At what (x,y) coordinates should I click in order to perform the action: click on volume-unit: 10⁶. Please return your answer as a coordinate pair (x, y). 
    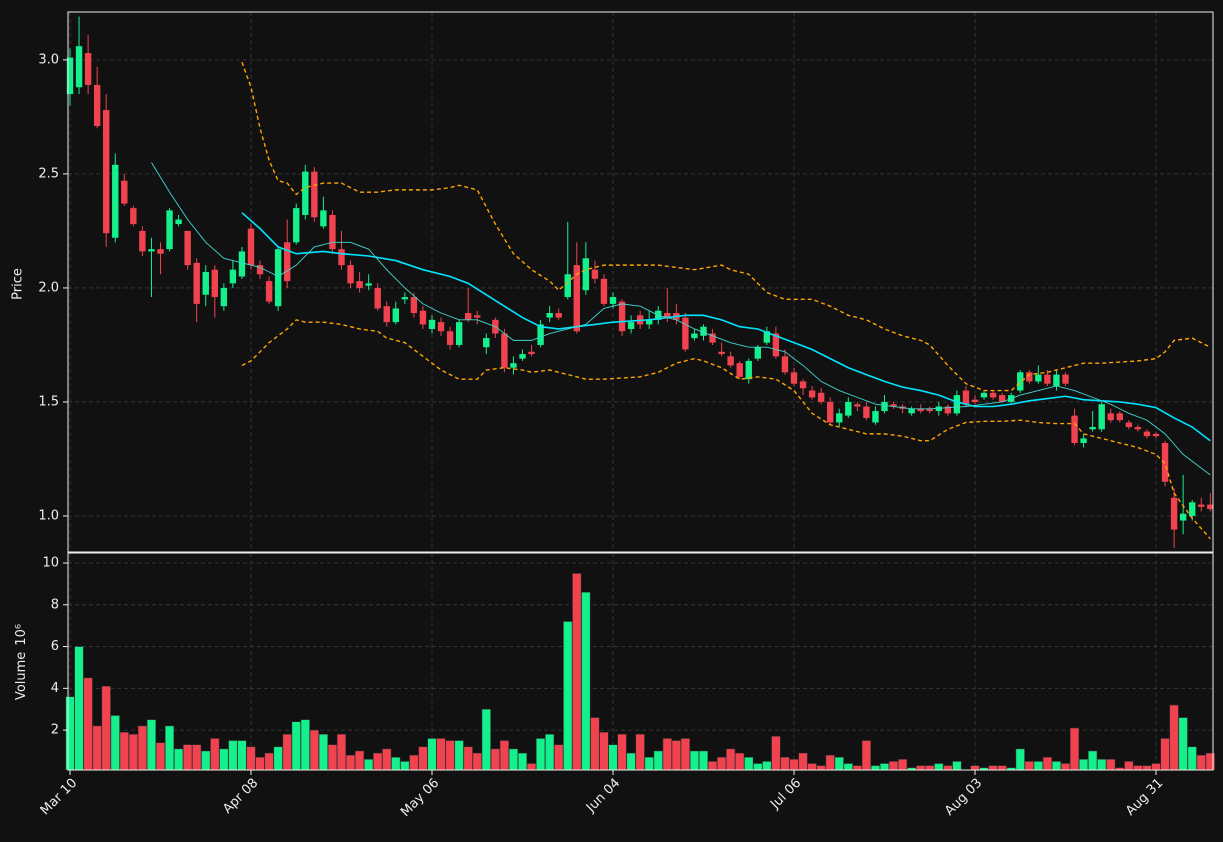
    Looking at the image, I should click on (21, 635).